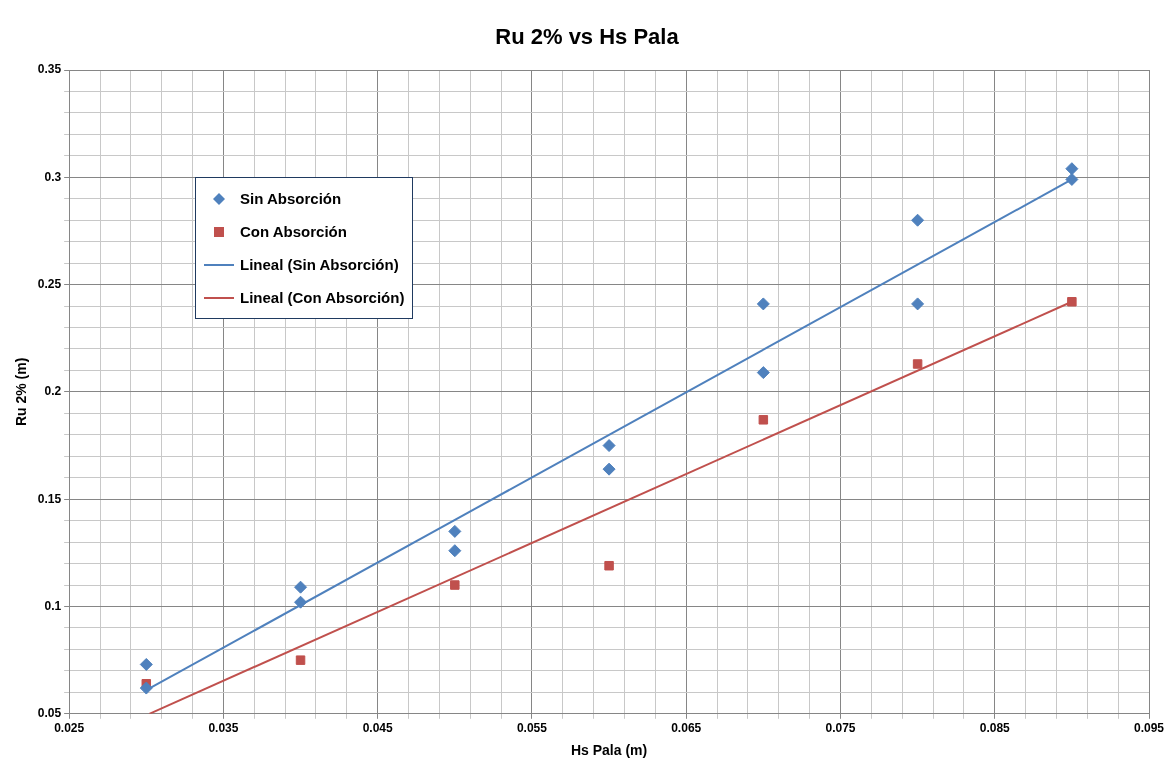 The width and height of the screenshot is (1174, 769). I want to click on y-tick-label: 0.3, so click(53, 176).